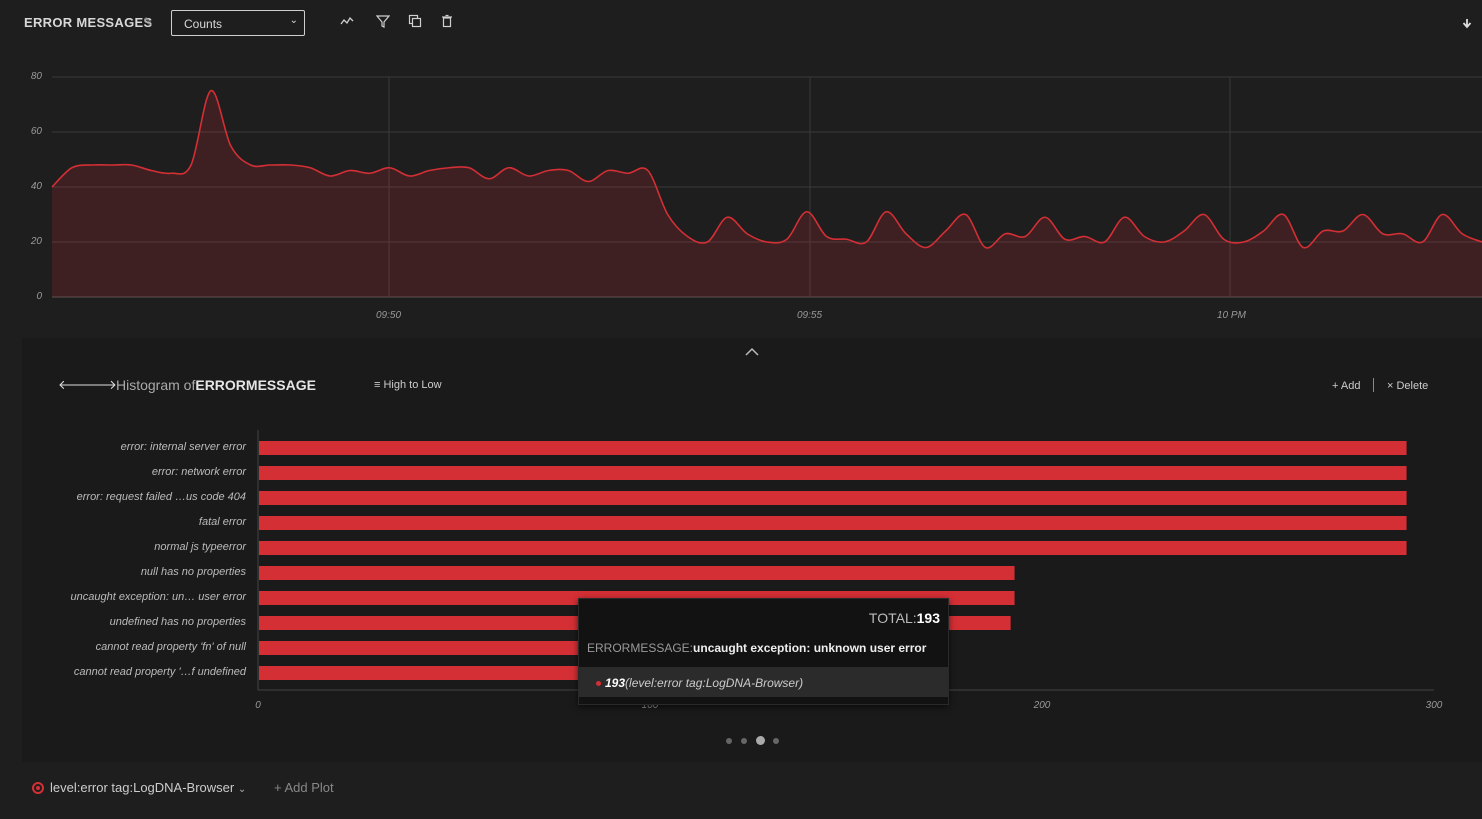 The image size is (1482, 819). What do you see at coordinates (1042, 705) in the screenshot?
I see `x-tick-label: 200` at bounding box center [1042, 705].